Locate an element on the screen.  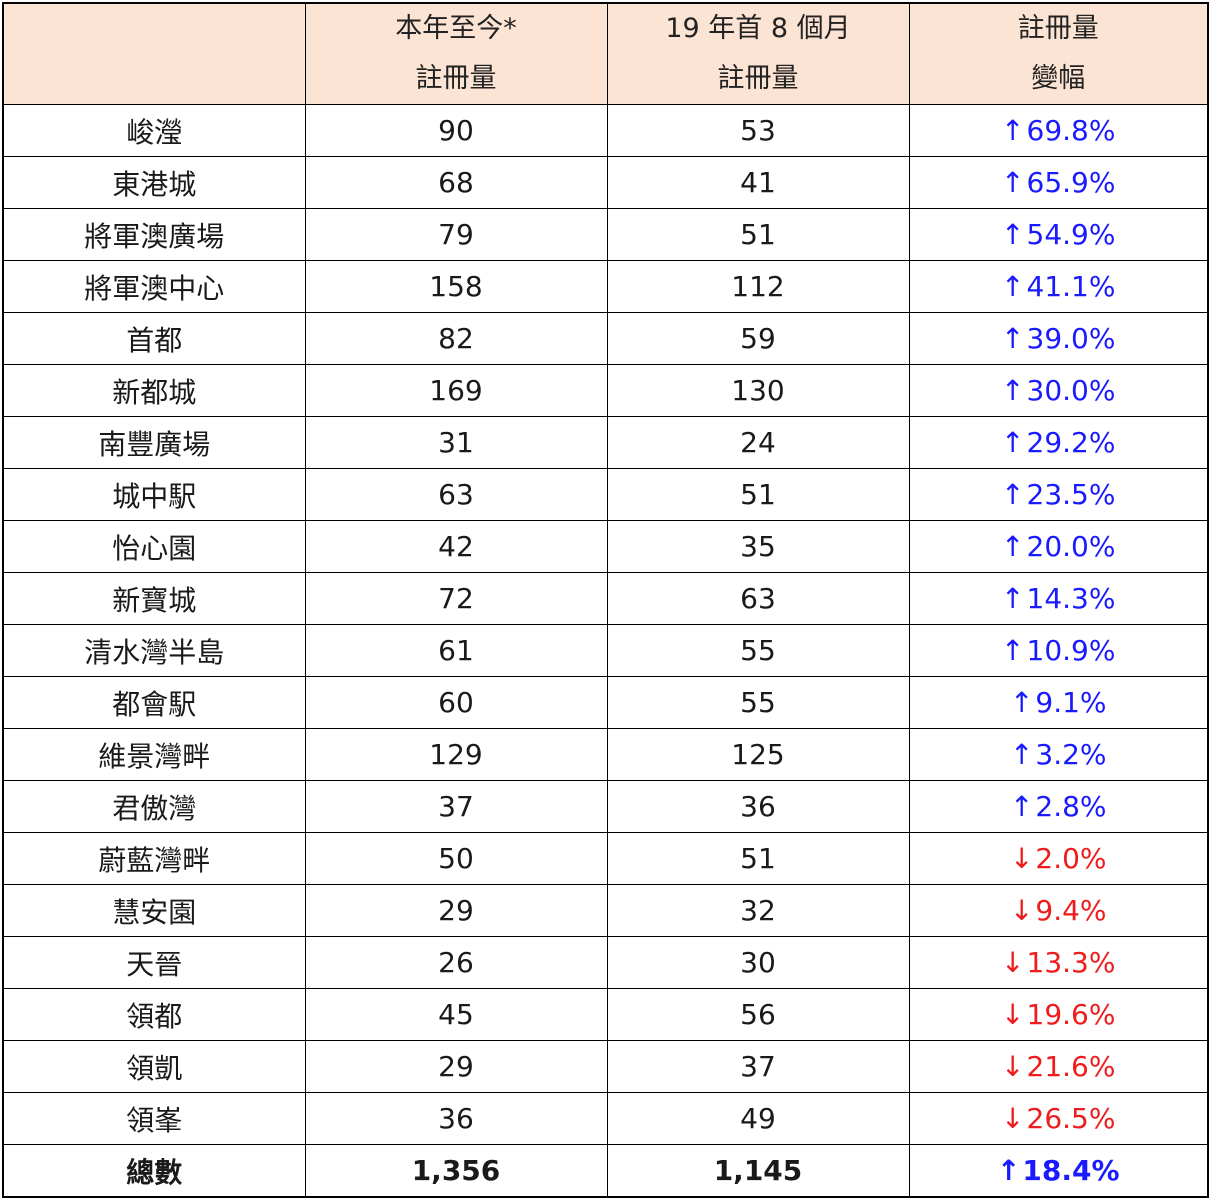
change-cell: ↑3.2% is located at coordinates (1058, 754).